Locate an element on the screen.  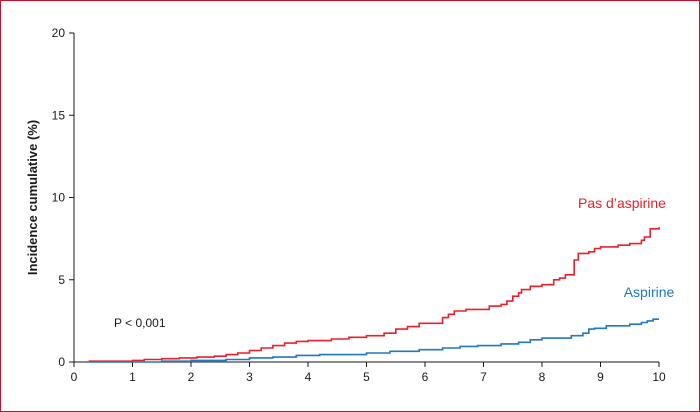
y-tick-label: 0 is located at coordinates (61, 362).